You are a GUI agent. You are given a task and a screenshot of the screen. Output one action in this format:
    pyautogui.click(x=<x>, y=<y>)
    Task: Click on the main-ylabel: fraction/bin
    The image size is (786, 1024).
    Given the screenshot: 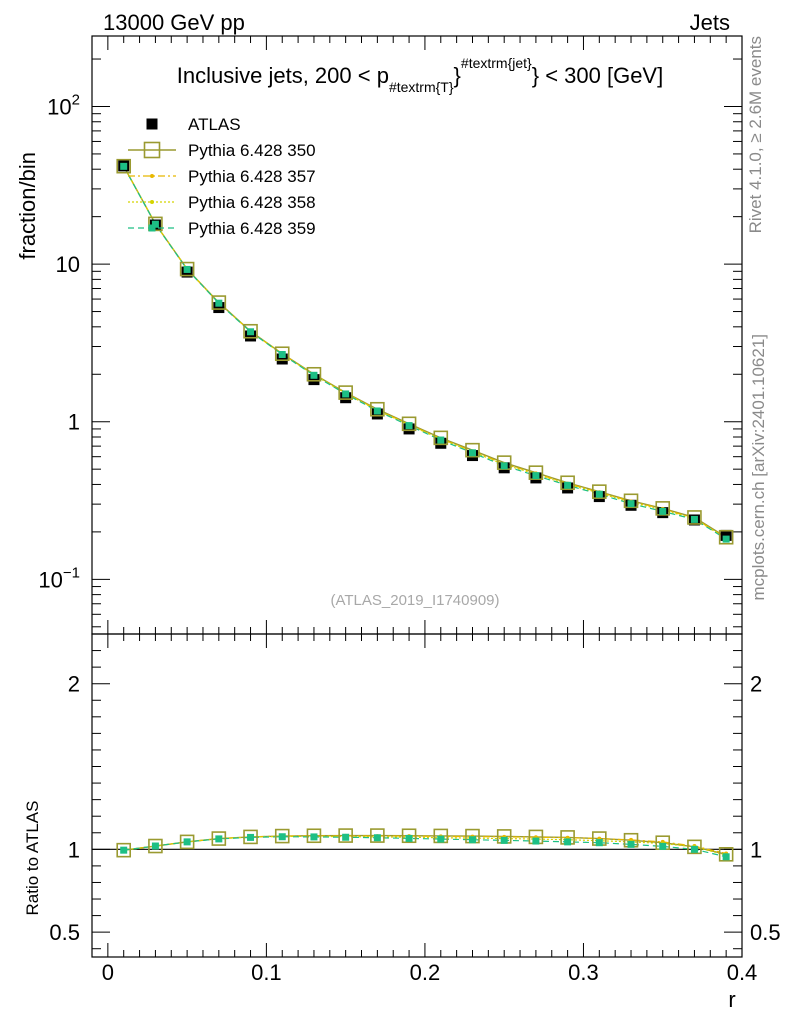 What is the action you would take?
    pyautogui.click(x=27, y=206)
    